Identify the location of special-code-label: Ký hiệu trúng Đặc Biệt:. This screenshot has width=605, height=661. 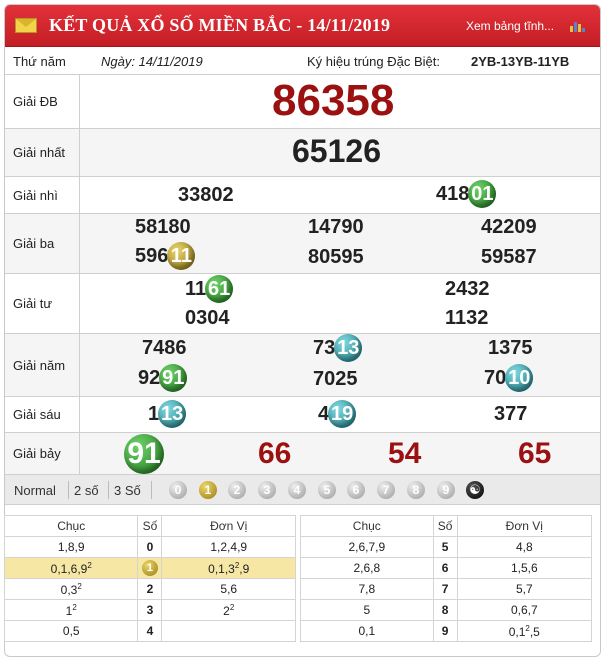
(373, 61).